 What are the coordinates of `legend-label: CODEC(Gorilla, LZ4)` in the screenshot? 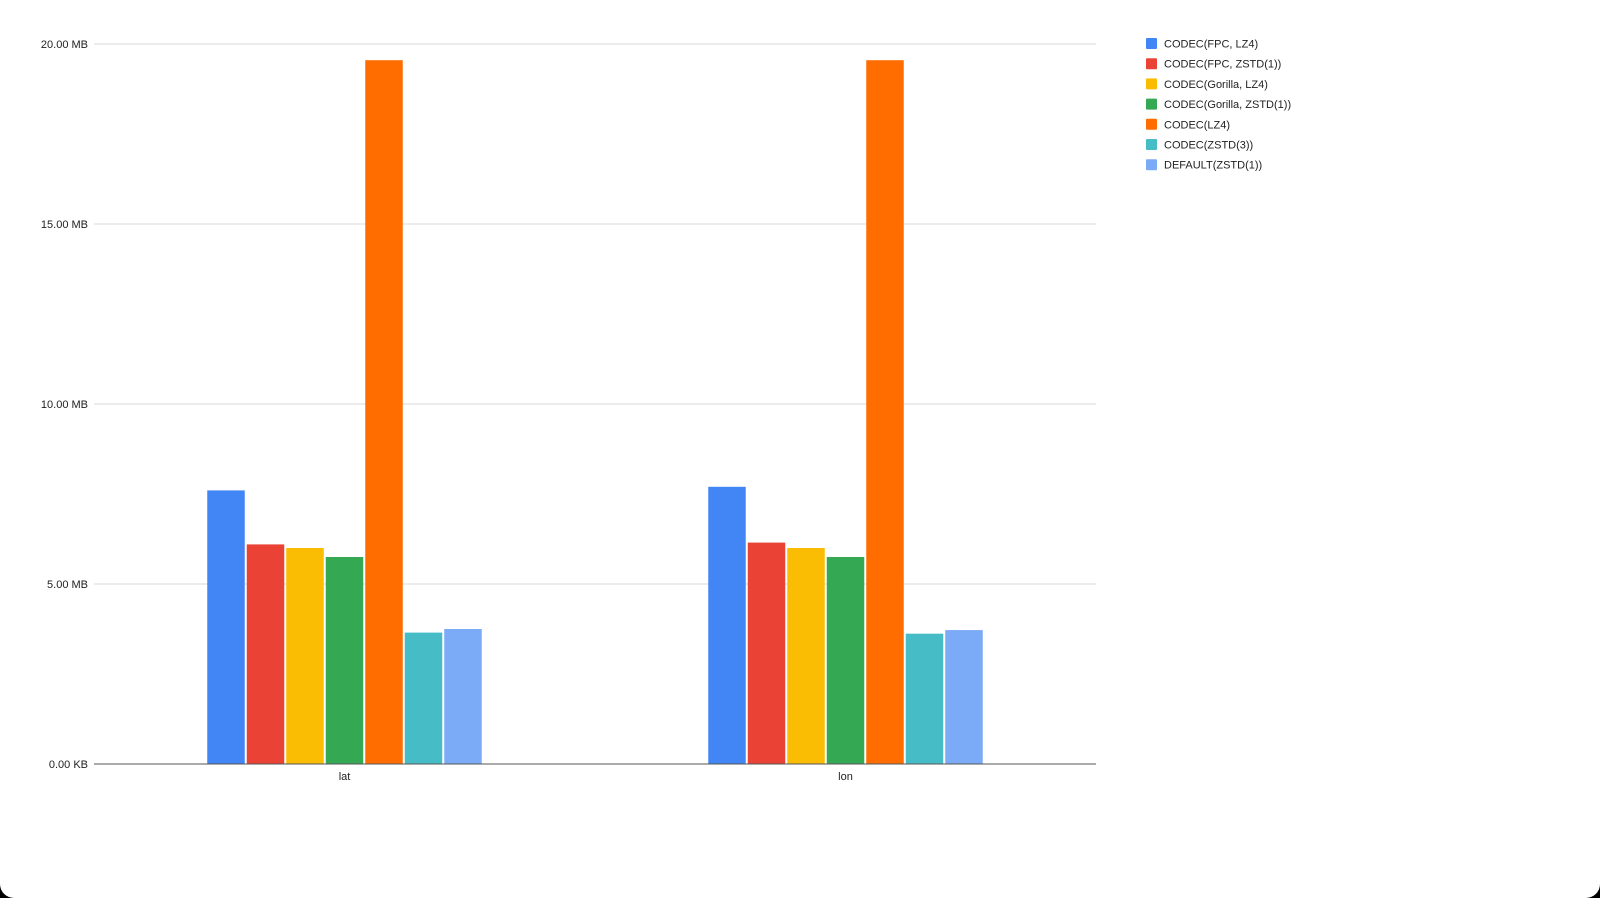 It's located at (1216, 85).